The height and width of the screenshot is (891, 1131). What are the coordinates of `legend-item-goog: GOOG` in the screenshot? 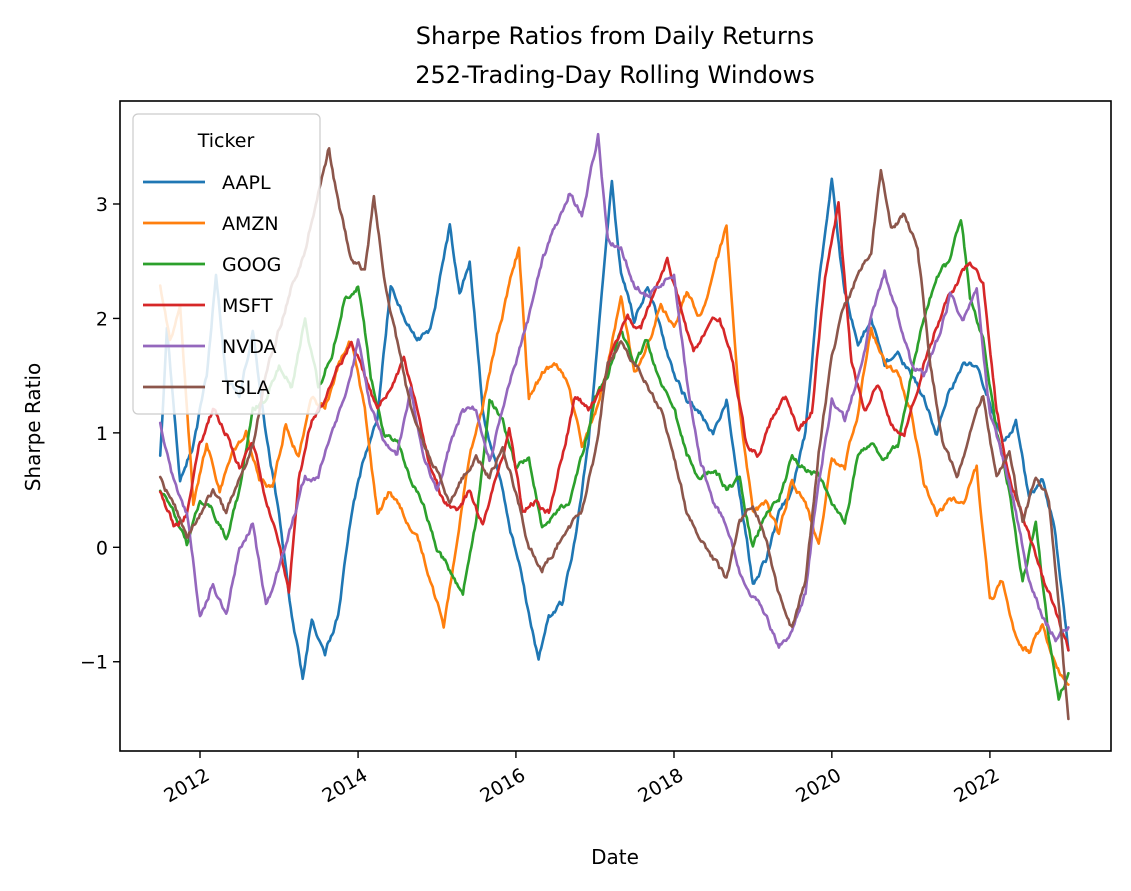 It's located at (212, 265).